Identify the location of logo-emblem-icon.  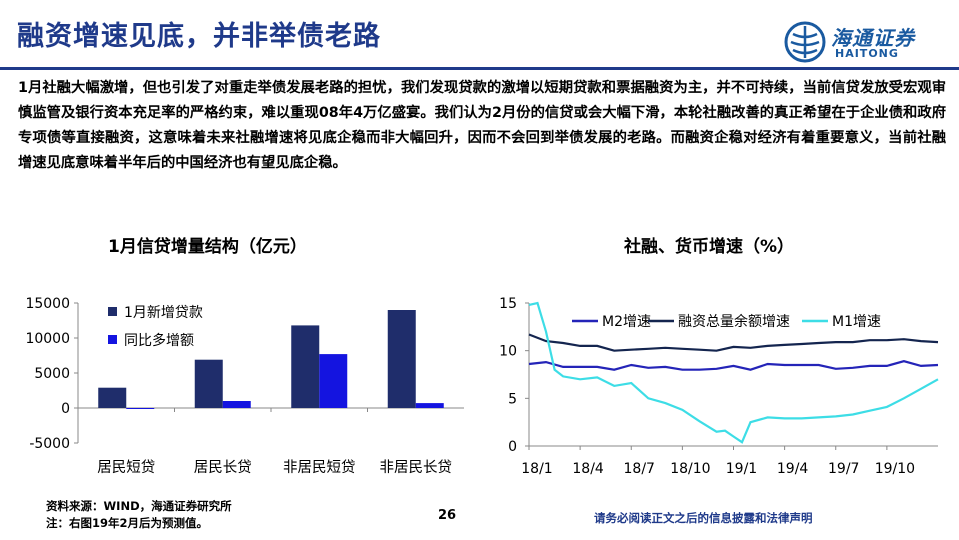
(805, 42).